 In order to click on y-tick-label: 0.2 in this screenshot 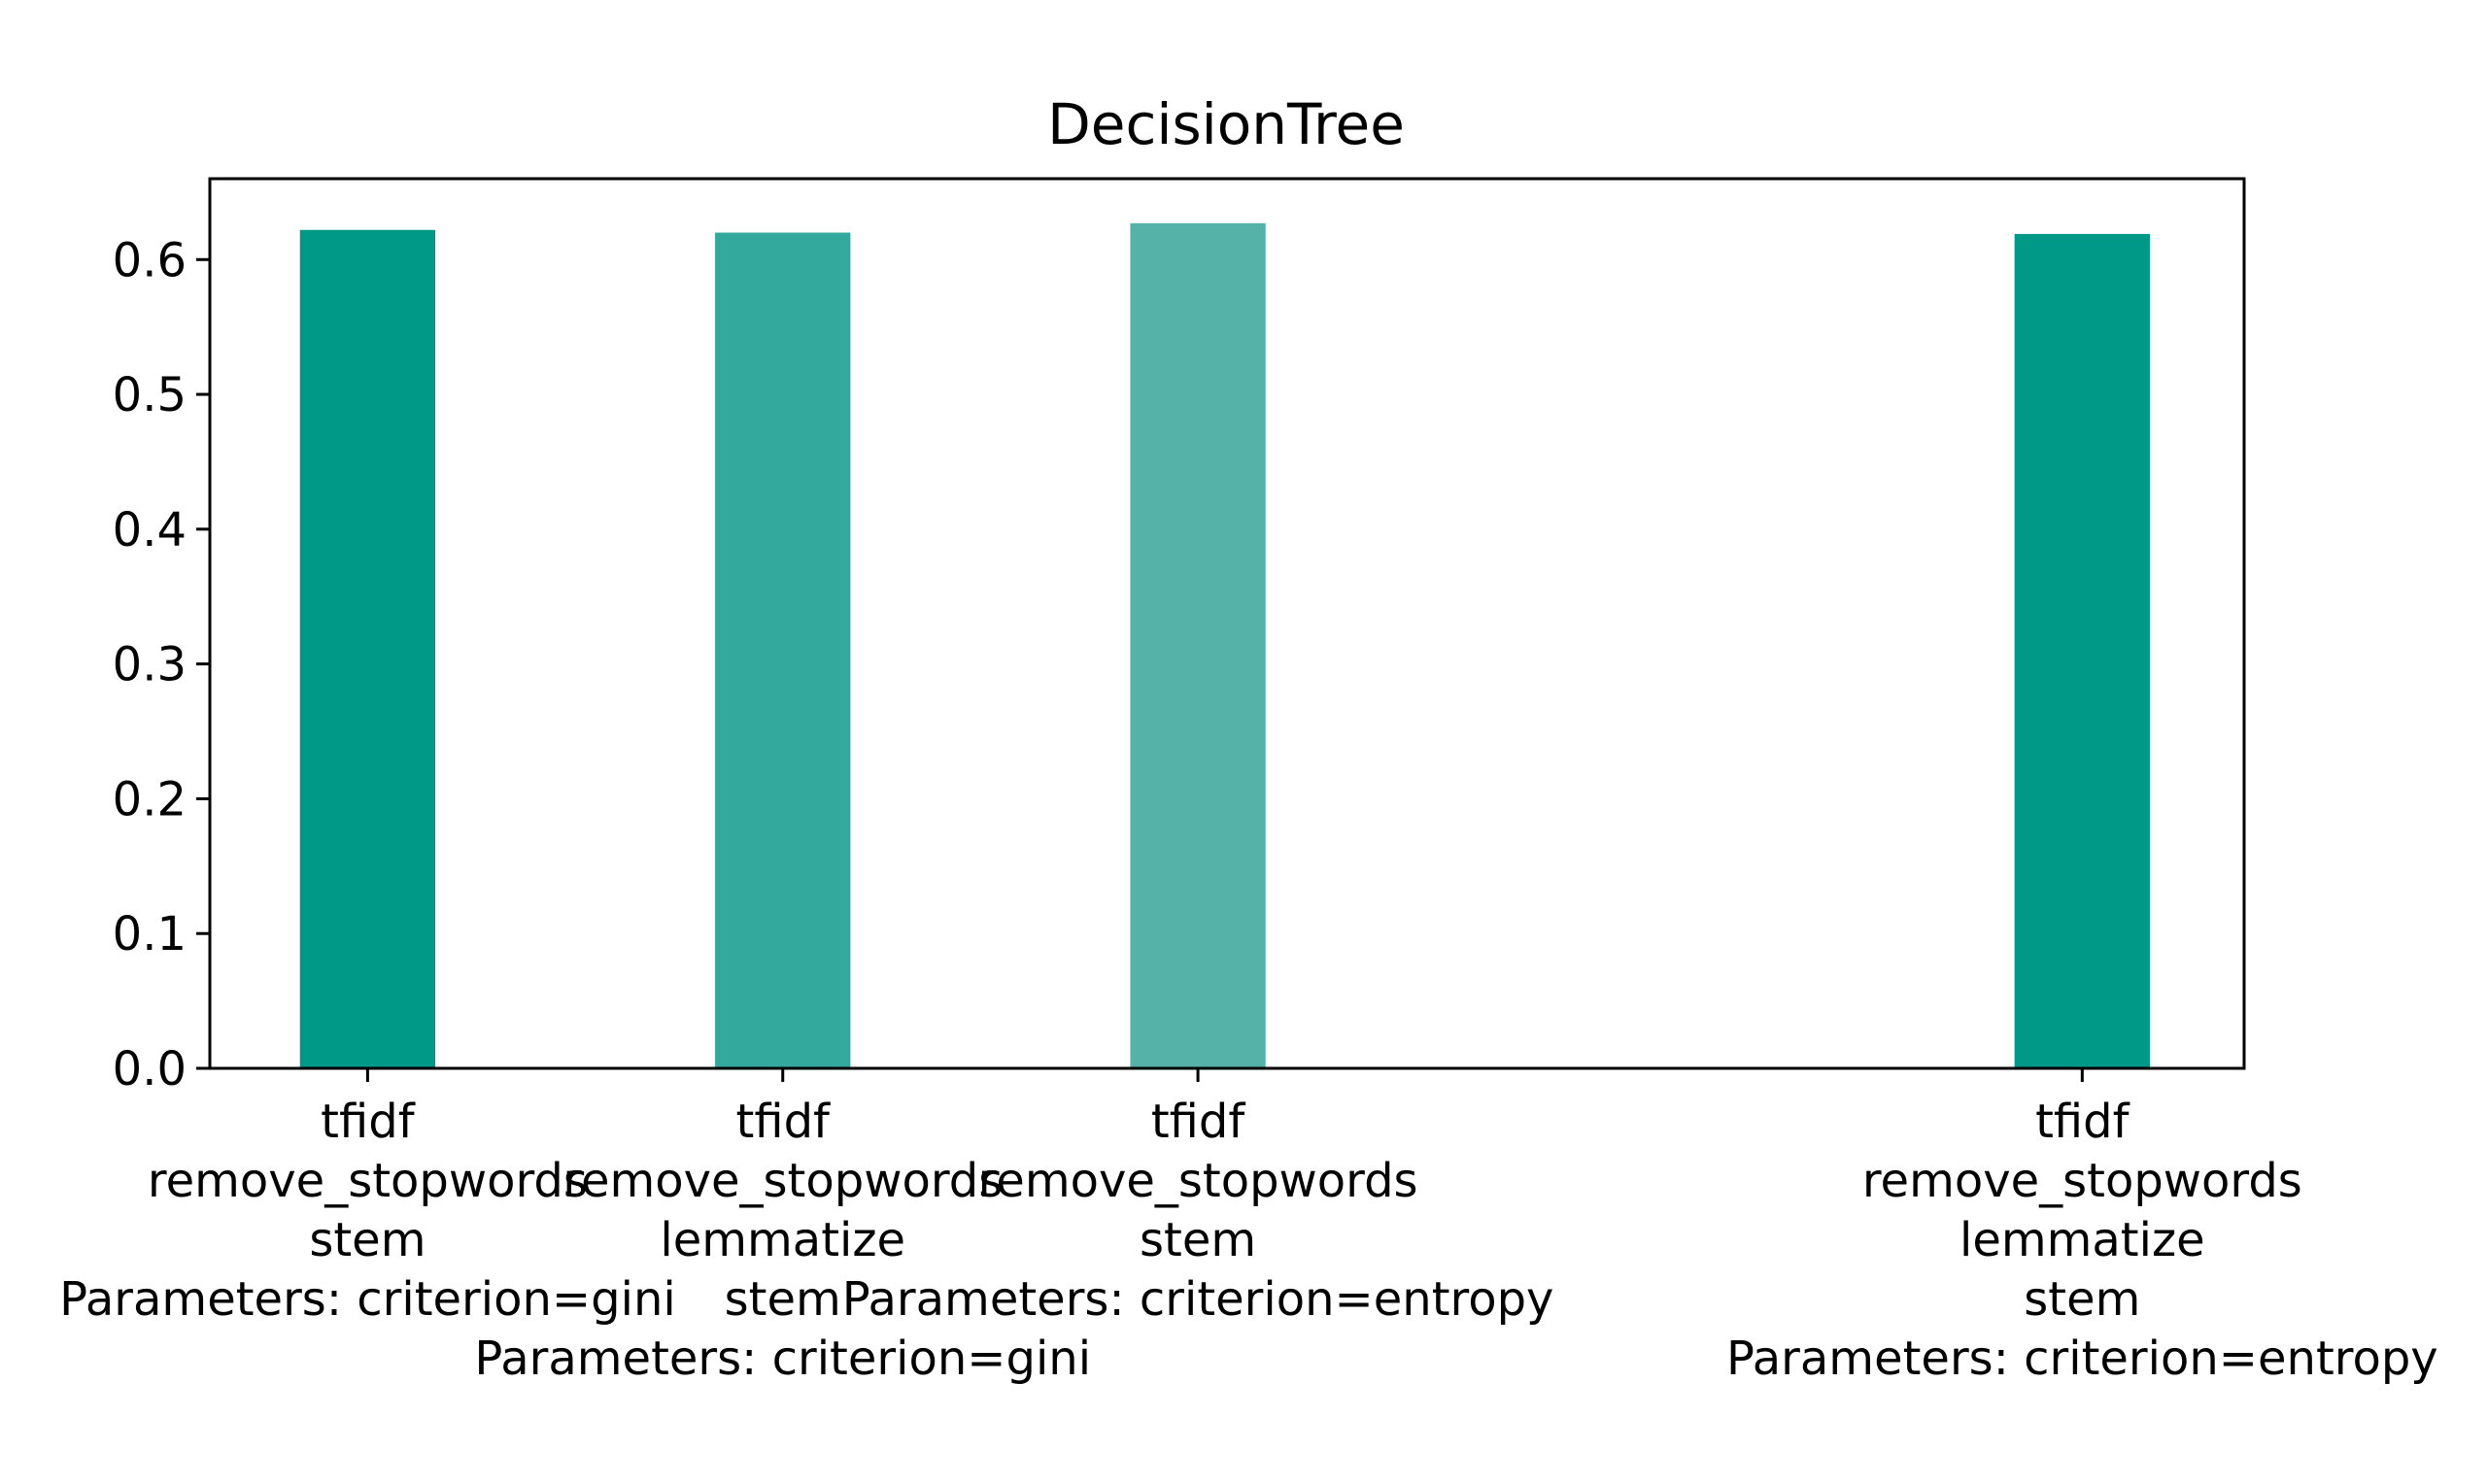, I will do `click(150, 799)`.